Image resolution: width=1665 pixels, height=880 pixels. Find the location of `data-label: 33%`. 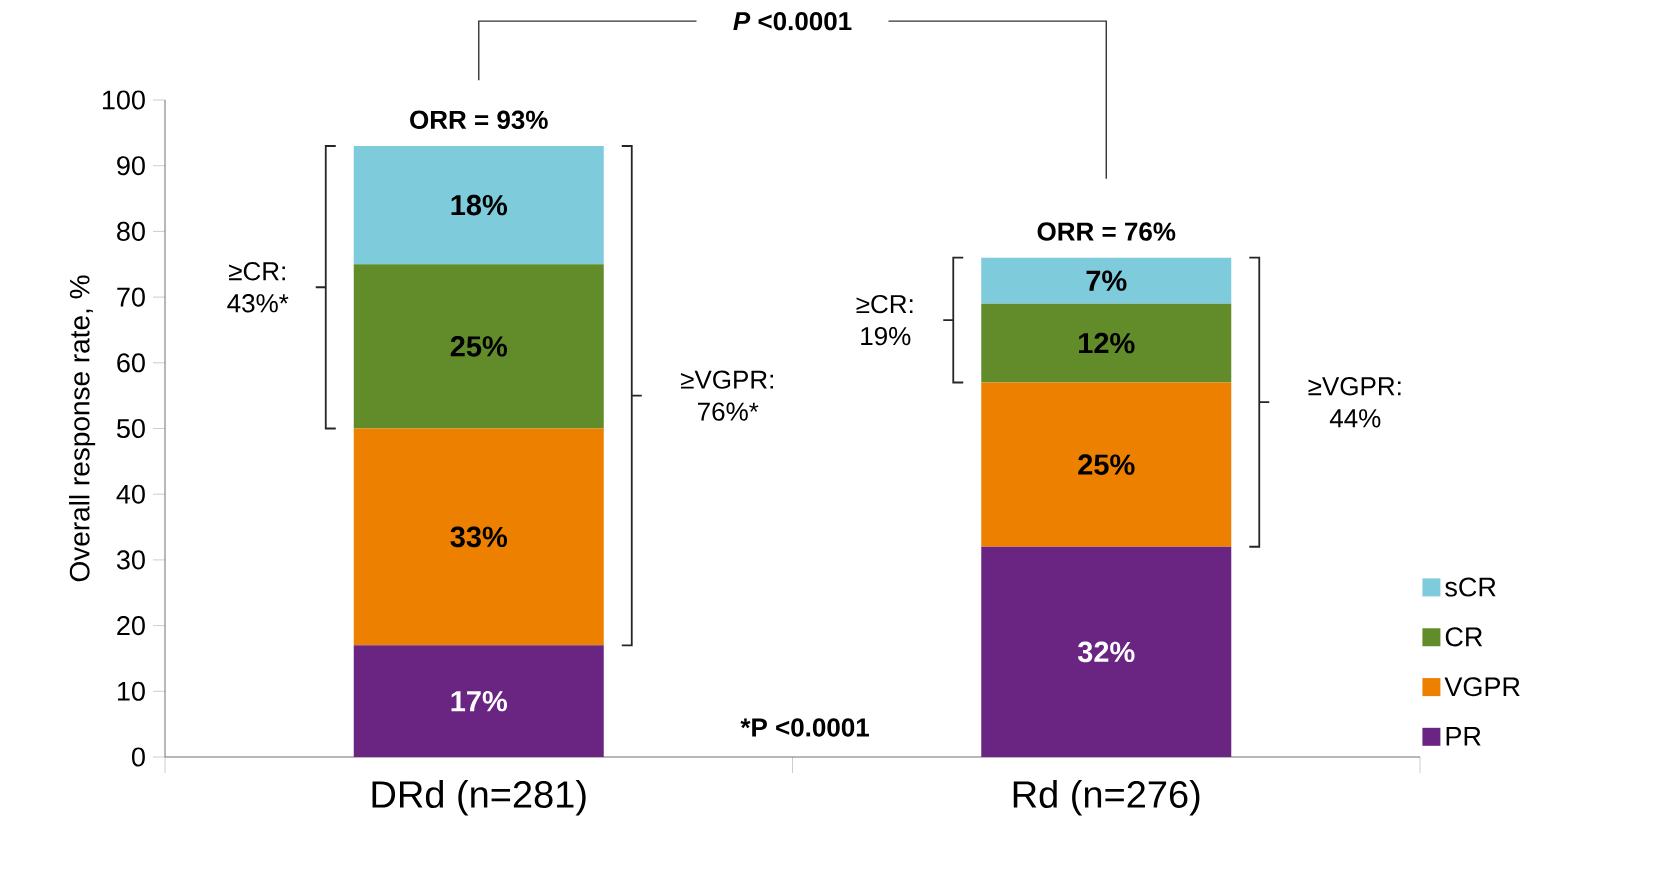

data-label: 33% is located at coordinates (479, 537).